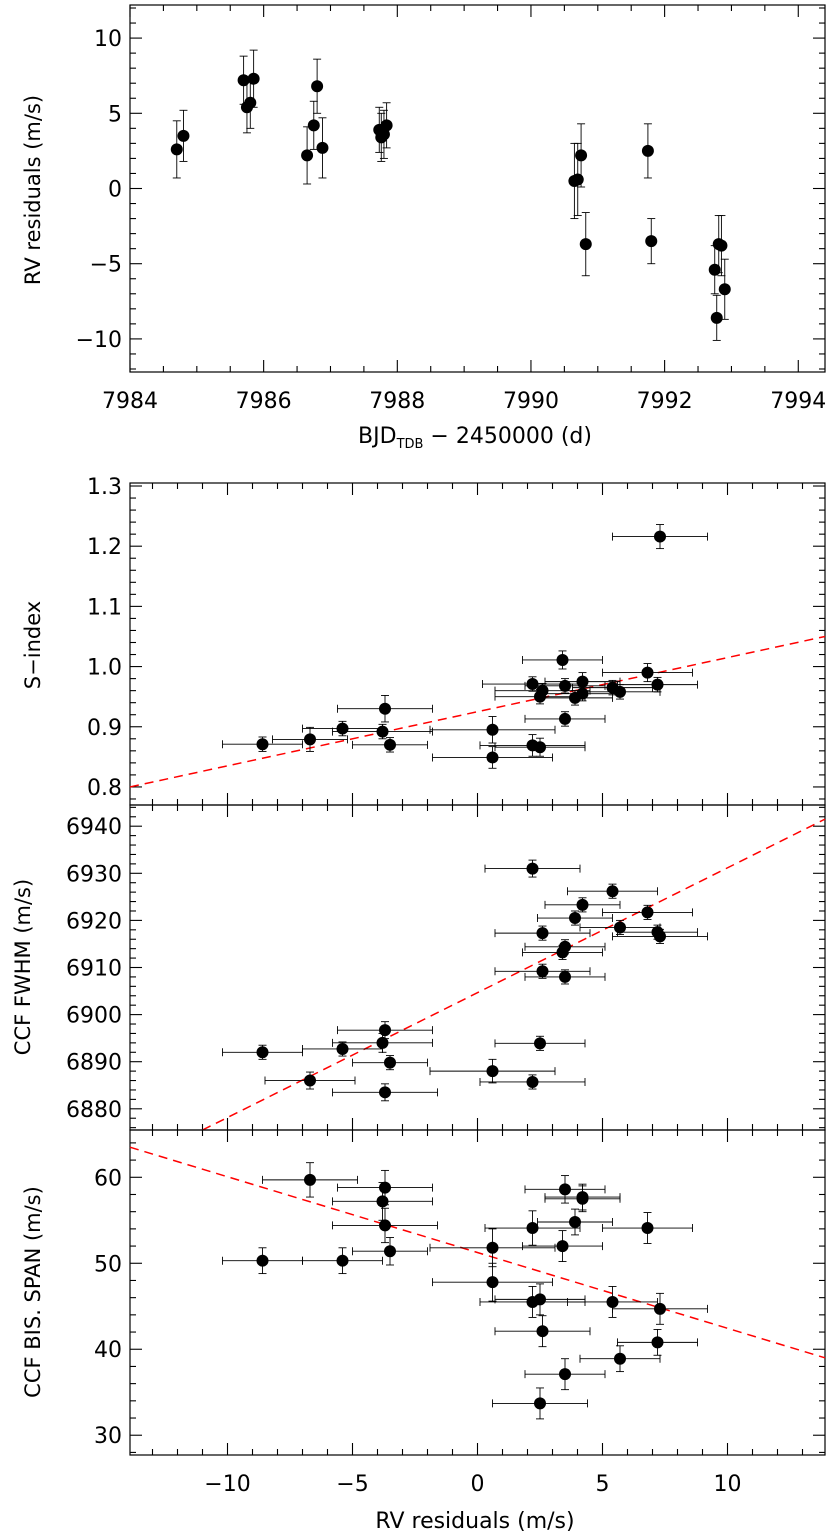  Describe the element at coordinates (477, 711) in the screenshot. I see `fit-line` at that location.